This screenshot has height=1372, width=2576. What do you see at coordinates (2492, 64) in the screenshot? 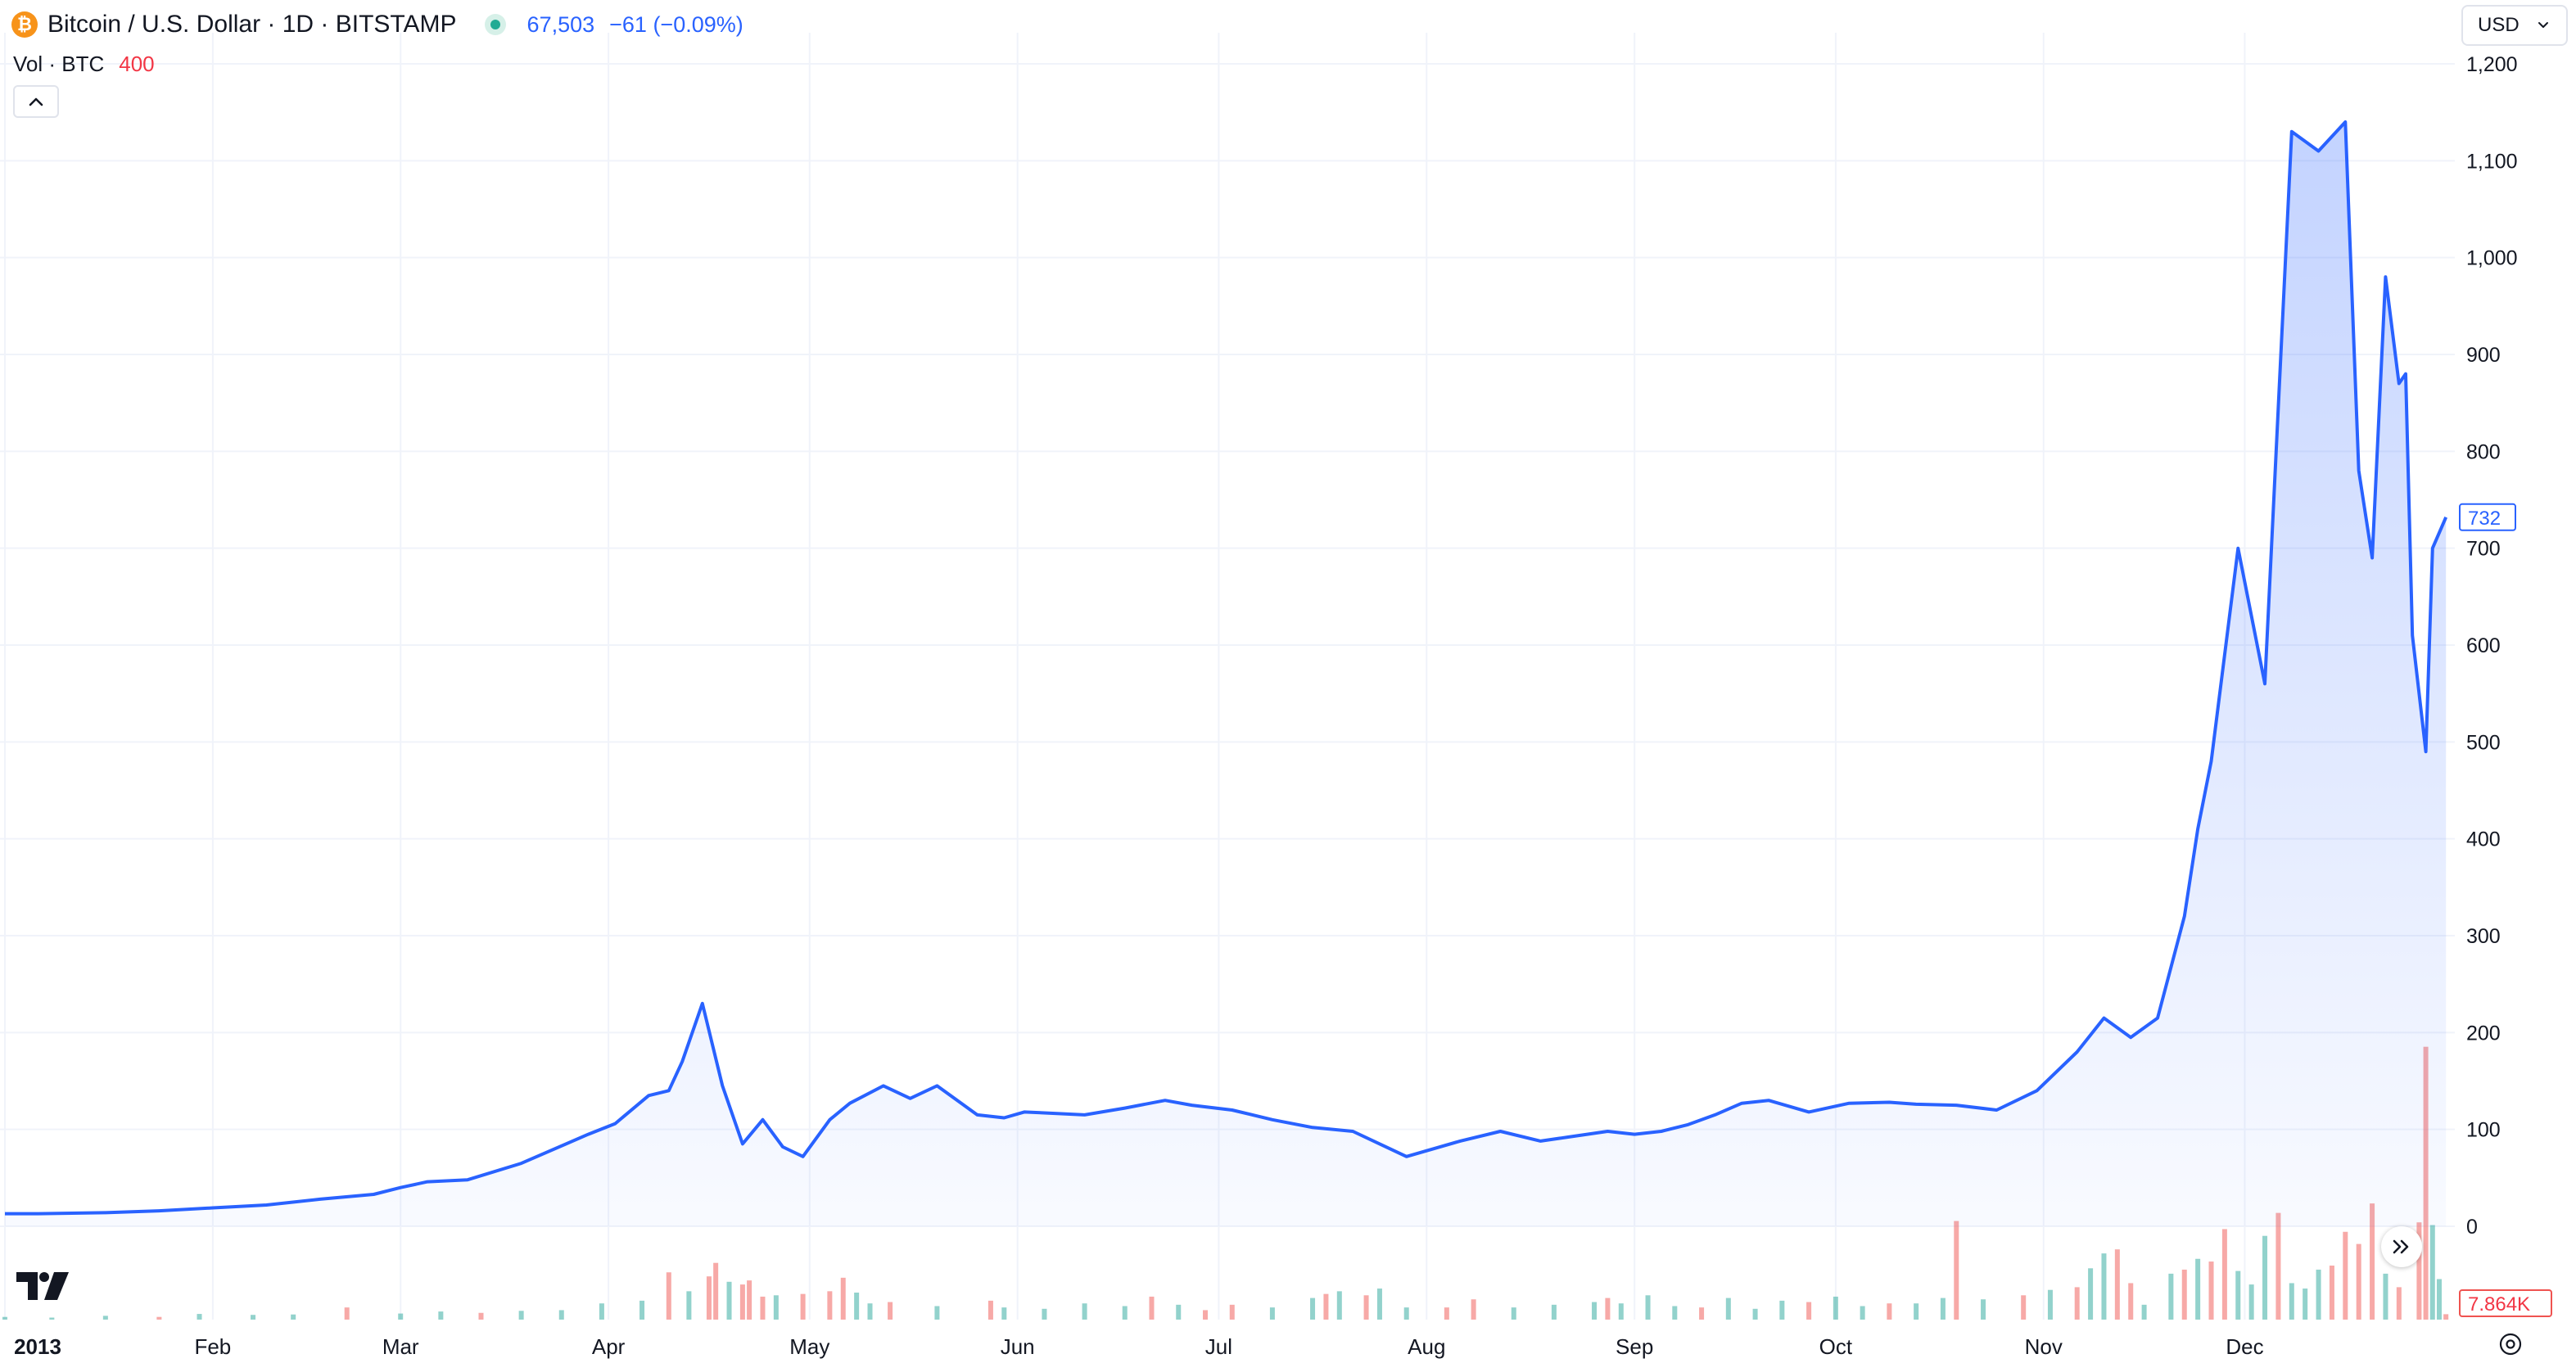
I see `price-tick-label: 1,200` at bounding box center [2492, 64].